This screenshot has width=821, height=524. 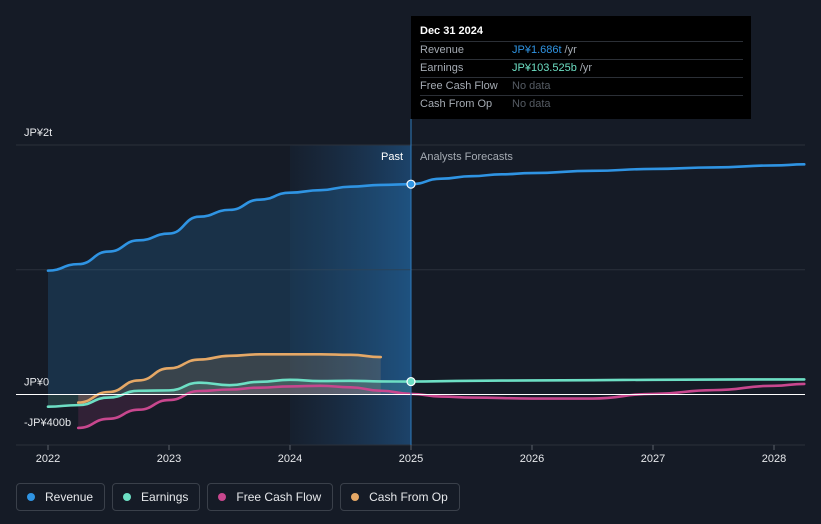 I want to click on y-axis-label: JP¥0, so click(x=36, y=383).